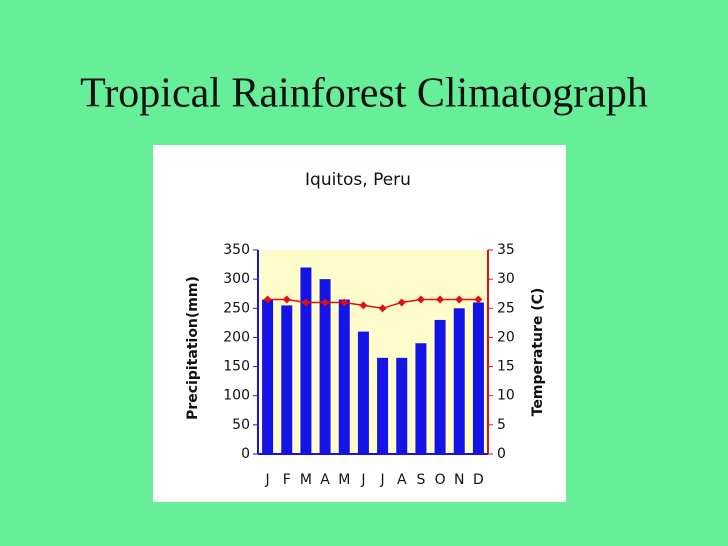 Image resolution: width=728 pixels, height=546 pixels. Describe the element at coordinates (420, 480) in the screenshot. I see `x-tick-label: S` at that location.